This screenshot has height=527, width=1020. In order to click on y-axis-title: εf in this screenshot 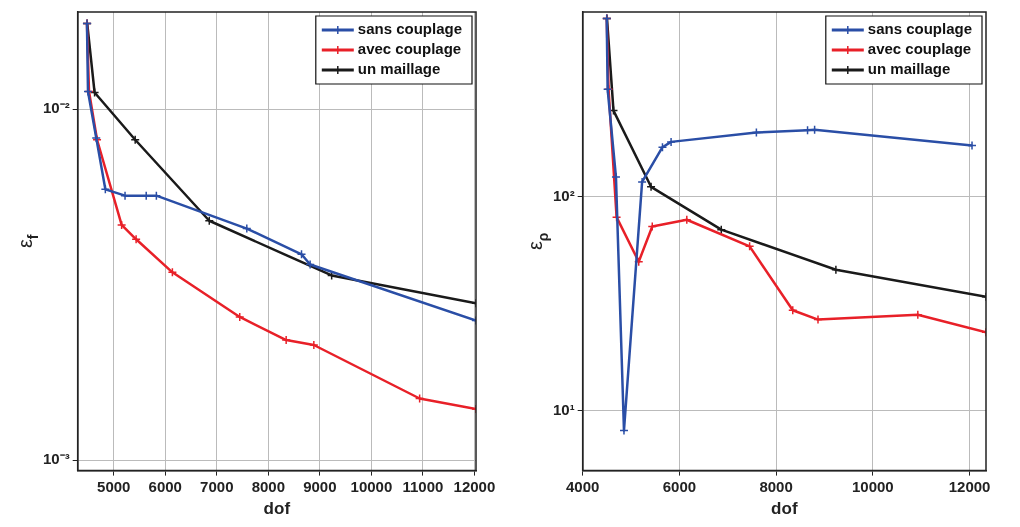, I will do `click(27, 241)`.